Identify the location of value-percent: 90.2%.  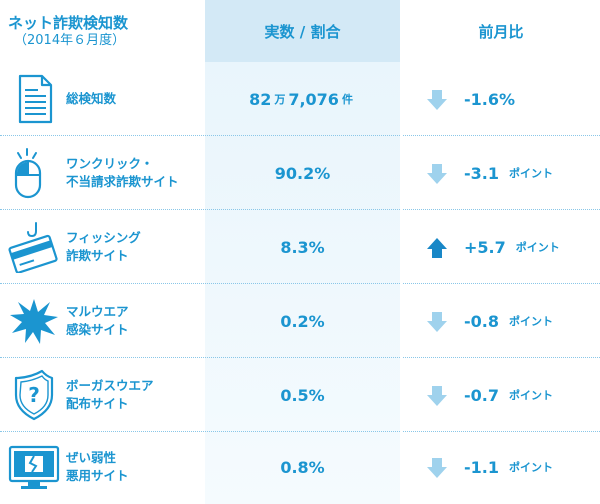
(302, 173).